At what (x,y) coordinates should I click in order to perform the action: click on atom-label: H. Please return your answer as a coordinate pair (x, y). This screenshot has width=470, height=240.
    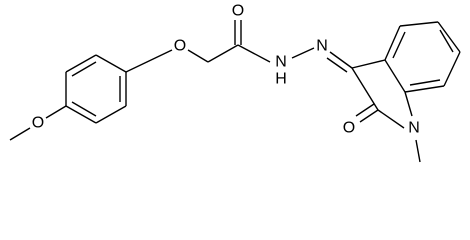
    Looking at the image, I should click on (281, 79).